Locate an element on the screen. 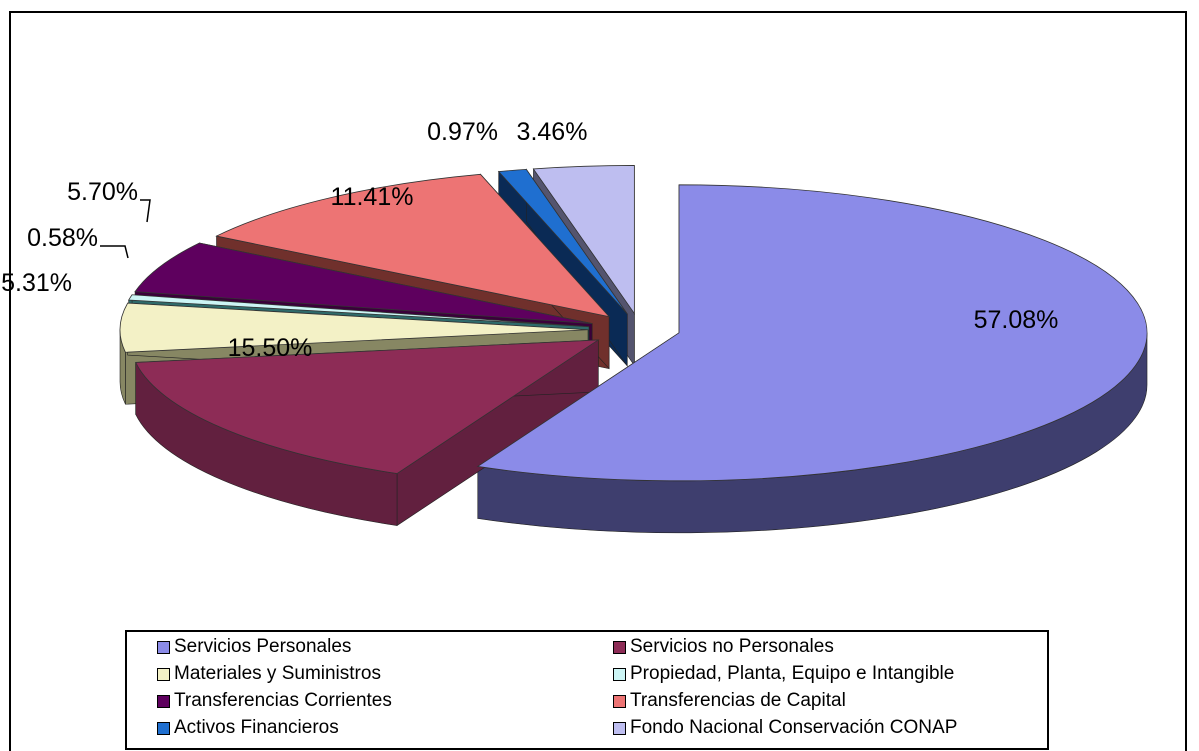 This screenshot has width=1199, height=751. legend-item-transferencias-corrientes: Transferencias Corrientes is located at coordinates (274, 701).